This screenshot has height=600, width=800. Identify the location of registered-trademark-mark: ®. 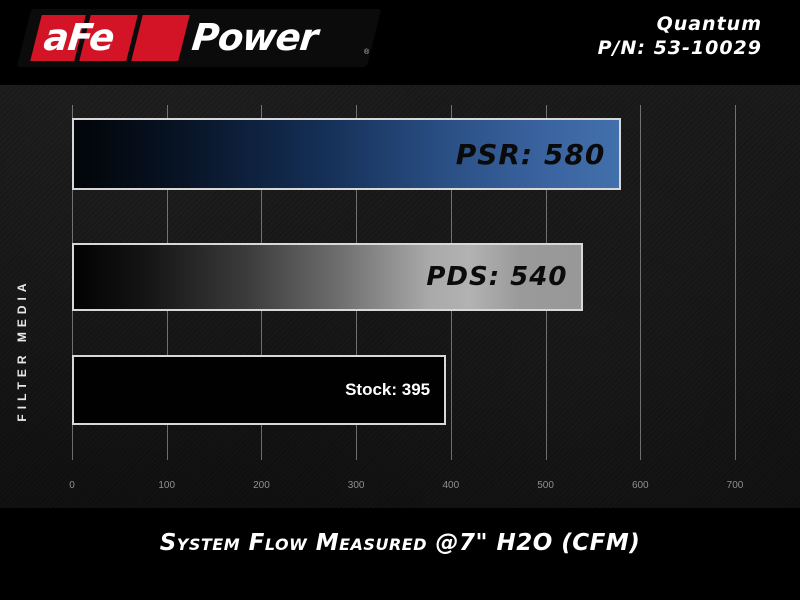
(367, 52).